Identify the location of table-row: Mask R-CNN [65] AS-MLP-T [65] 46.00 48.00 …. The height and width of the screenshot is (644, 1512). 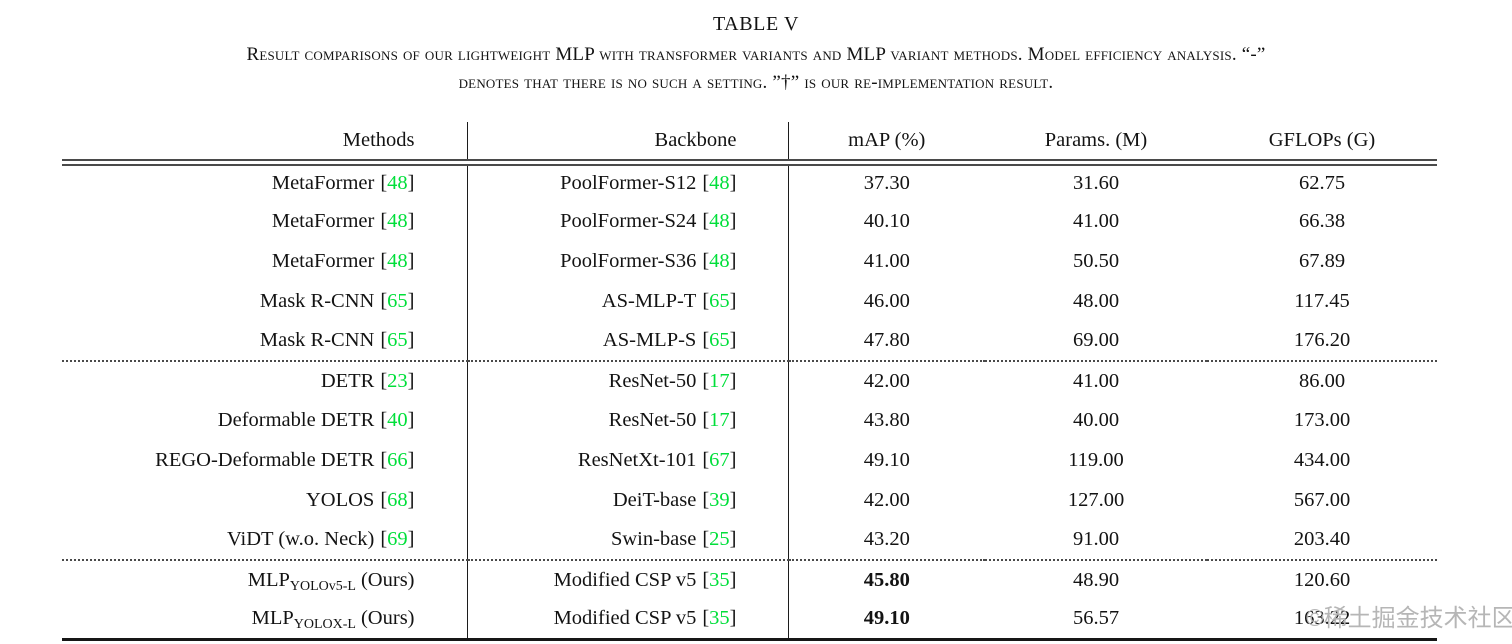
(749, 301).